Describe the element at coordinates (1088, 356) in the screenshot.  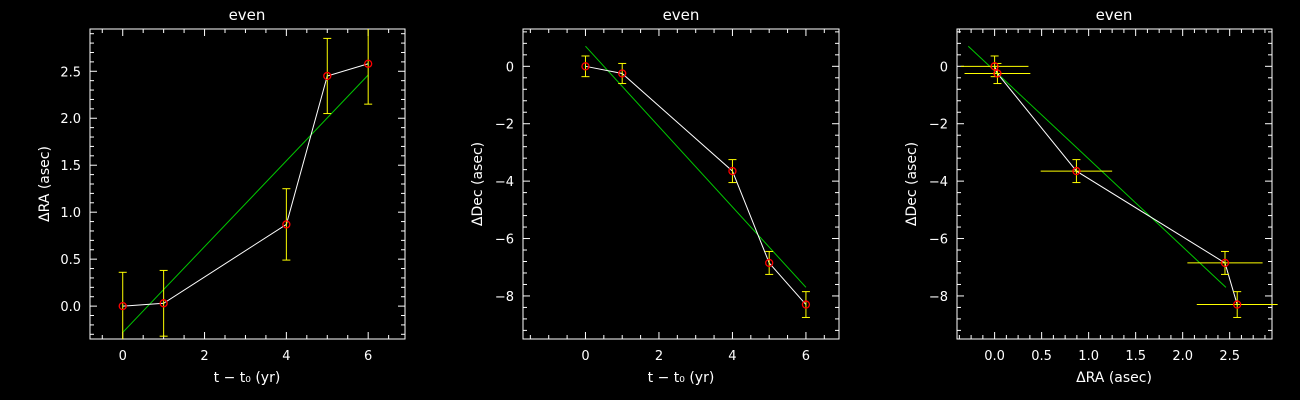
I see `x-tick-label: 1.0` at that location.